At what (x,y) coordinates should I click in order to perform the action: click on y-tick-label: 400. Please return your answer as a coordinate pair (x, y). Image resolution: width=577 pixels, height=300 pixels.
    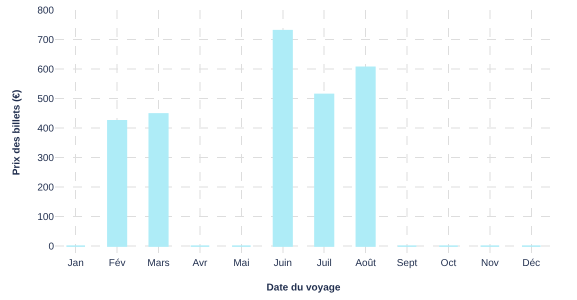
    Looking at the image, I should click on (45, 129).